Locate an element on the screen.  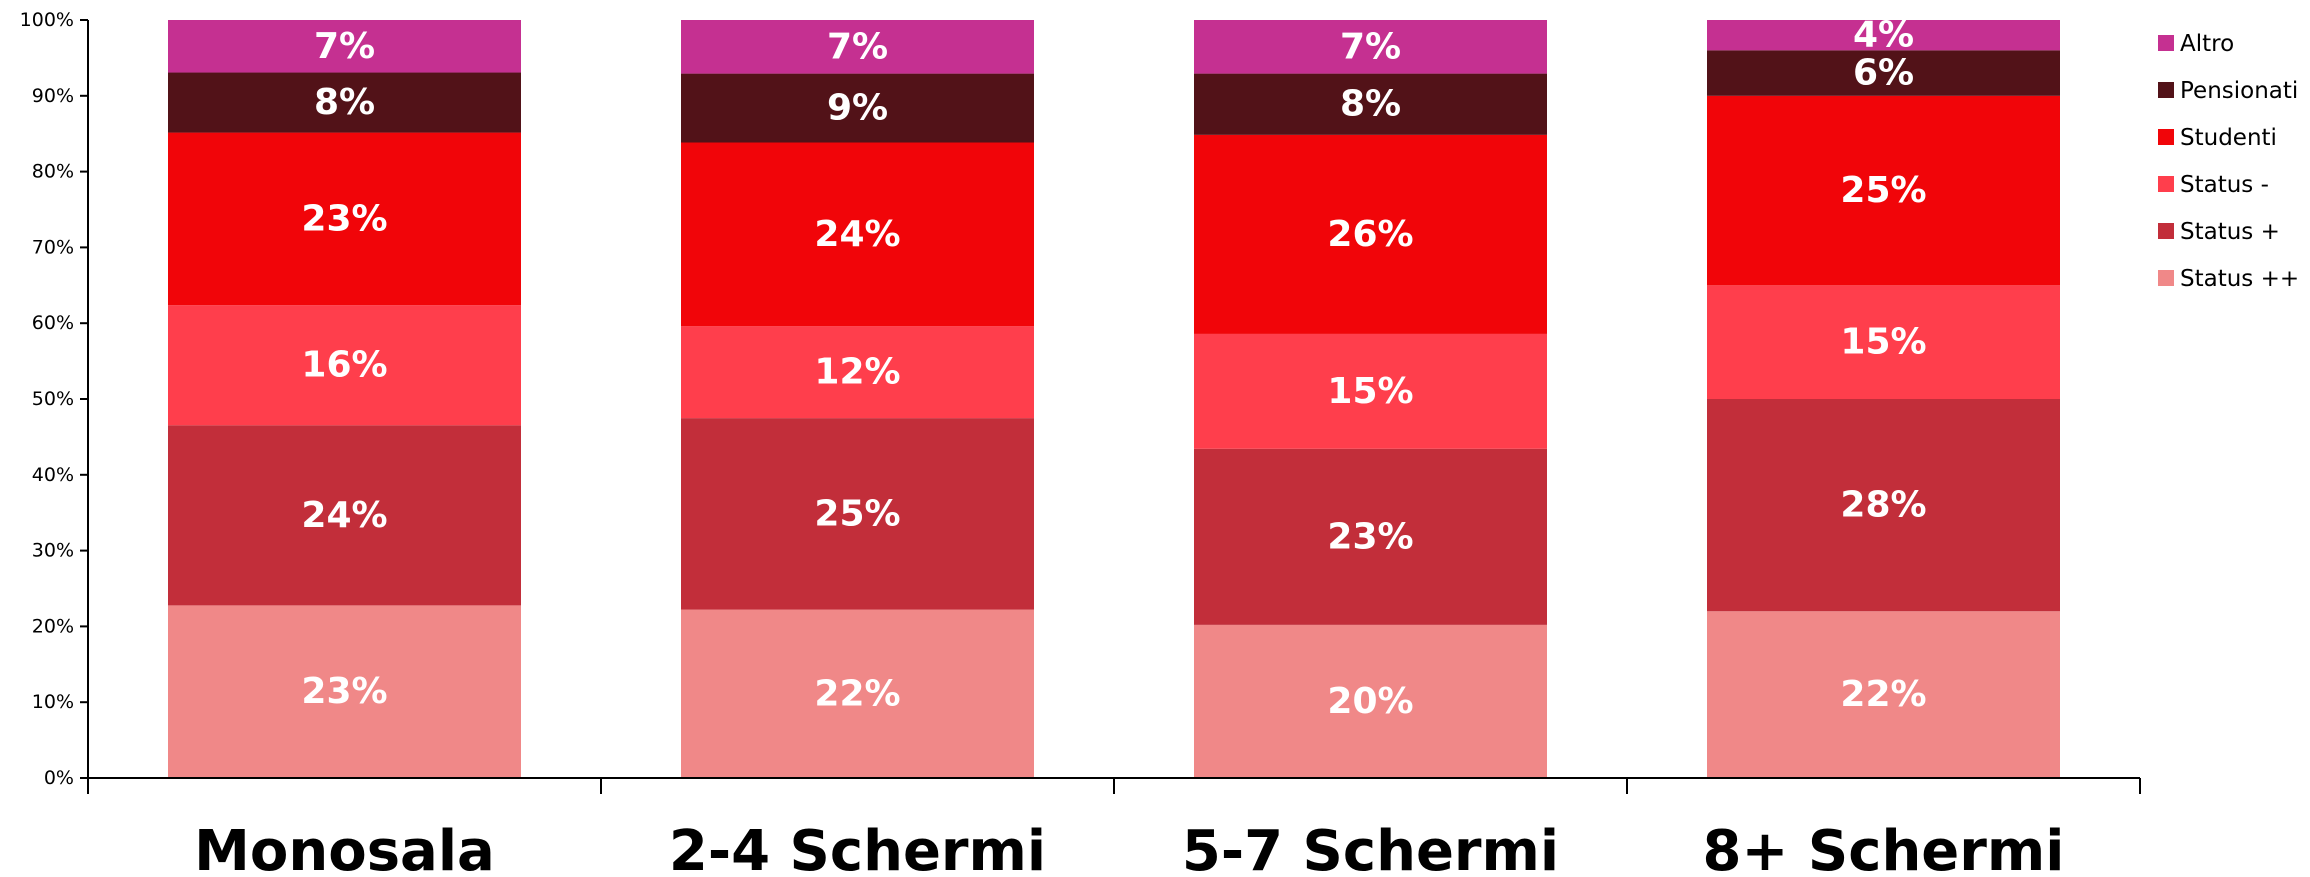
y-tick-label-4: 40% is located at coordinates (53, 475).